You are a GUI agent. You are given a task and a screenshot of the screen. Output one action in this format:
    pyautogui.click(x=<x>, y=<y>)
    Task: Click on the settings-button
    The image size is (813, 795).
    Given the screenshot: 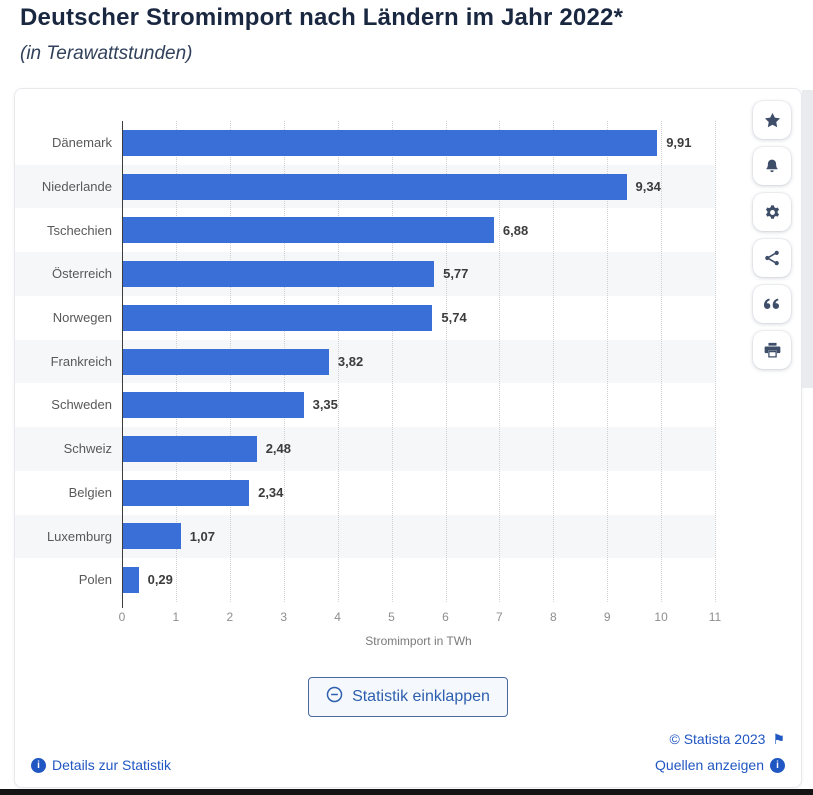 What is the action you would take?
    pyautogui.click(x=772, y=212)
    